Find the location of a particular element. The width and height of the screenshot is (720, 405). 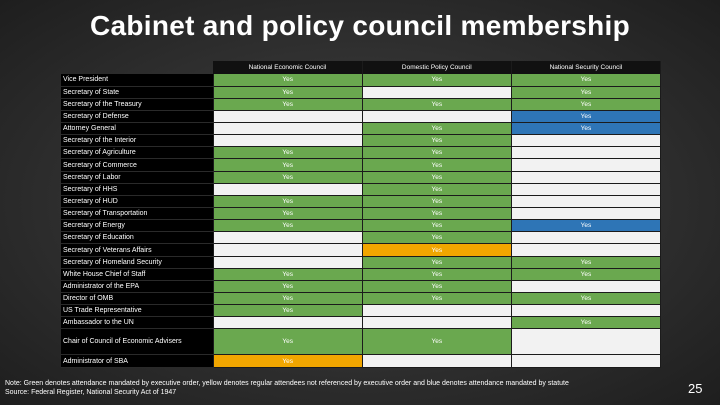

table-row: Administrator of SBA Yes is located at coordinates (361, 361).